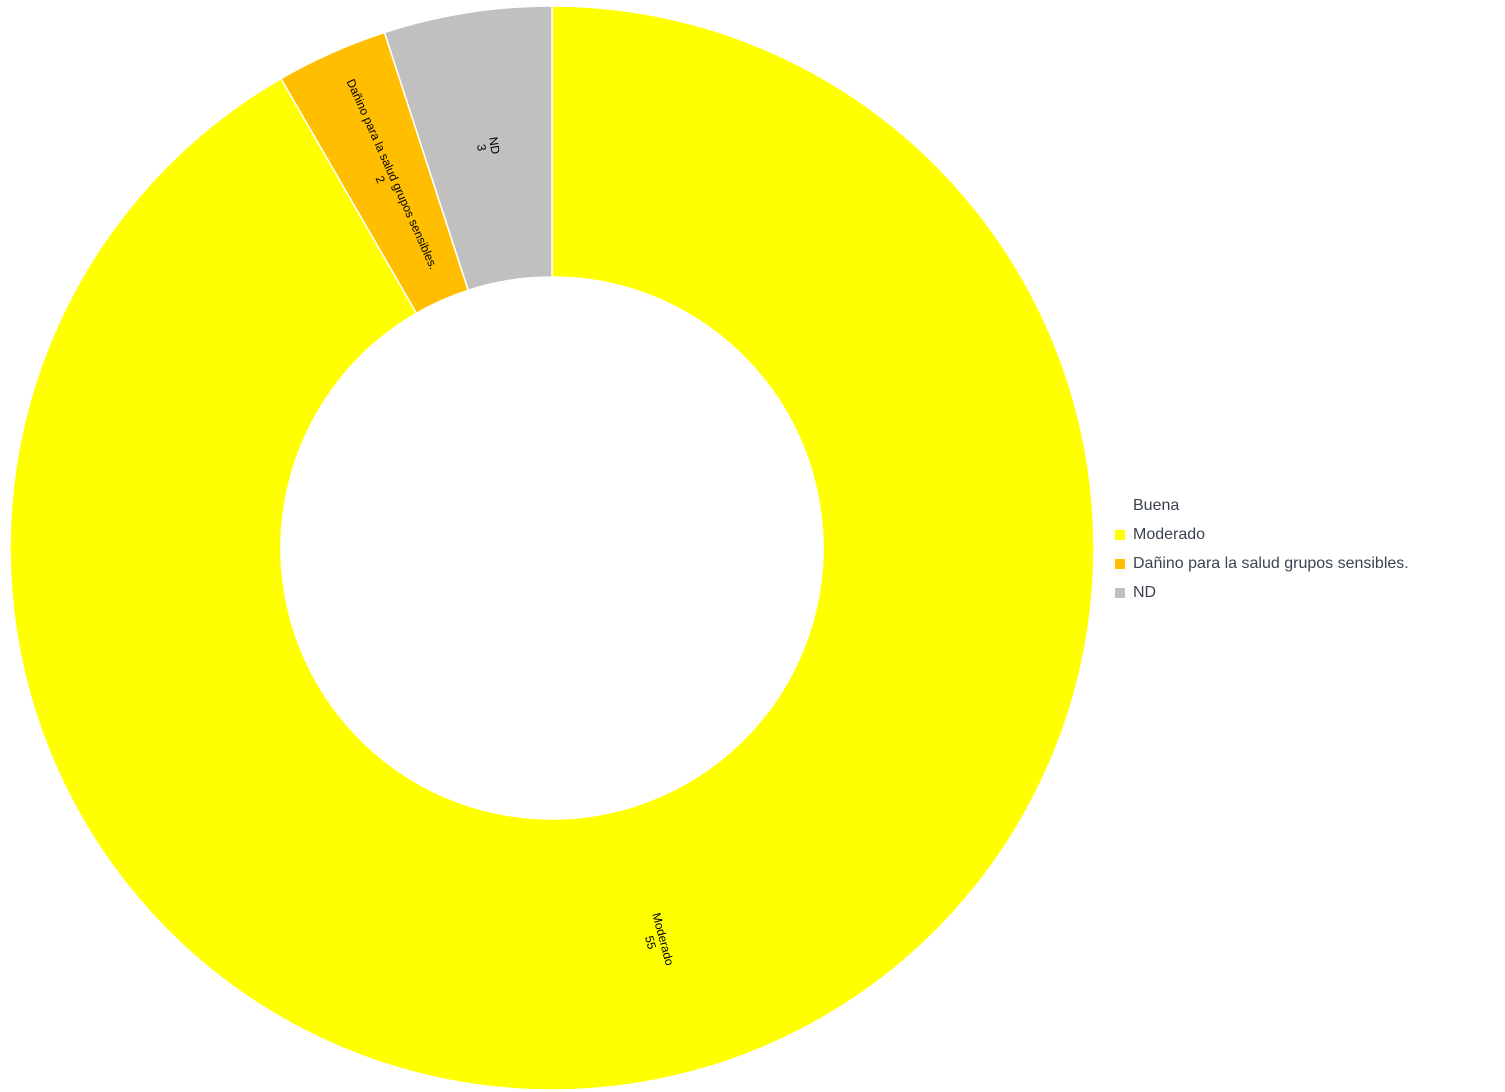 The height and width of the screenshot is (1092, 1505). What do you see at coordinates (481, 147) in the screenshot?
I see `slice-label-value: 3` at bounding box center [481, 147].